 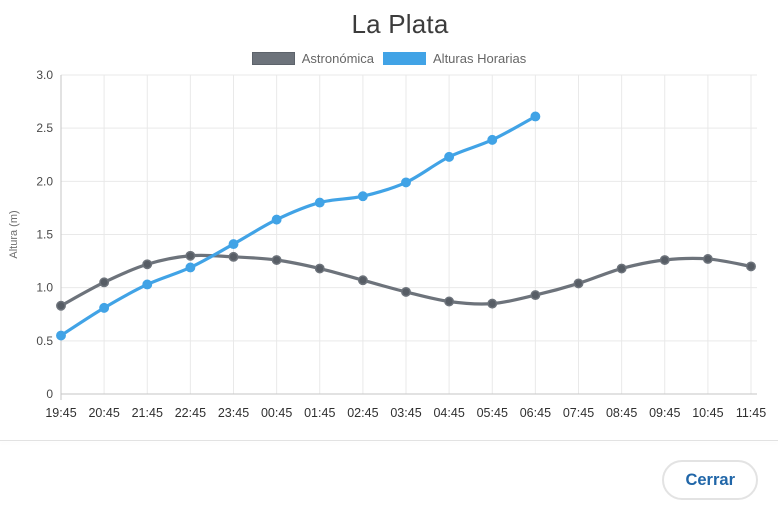 I want to click on legend-label-astronomica: Astronómica, so click(x=338, y=58).